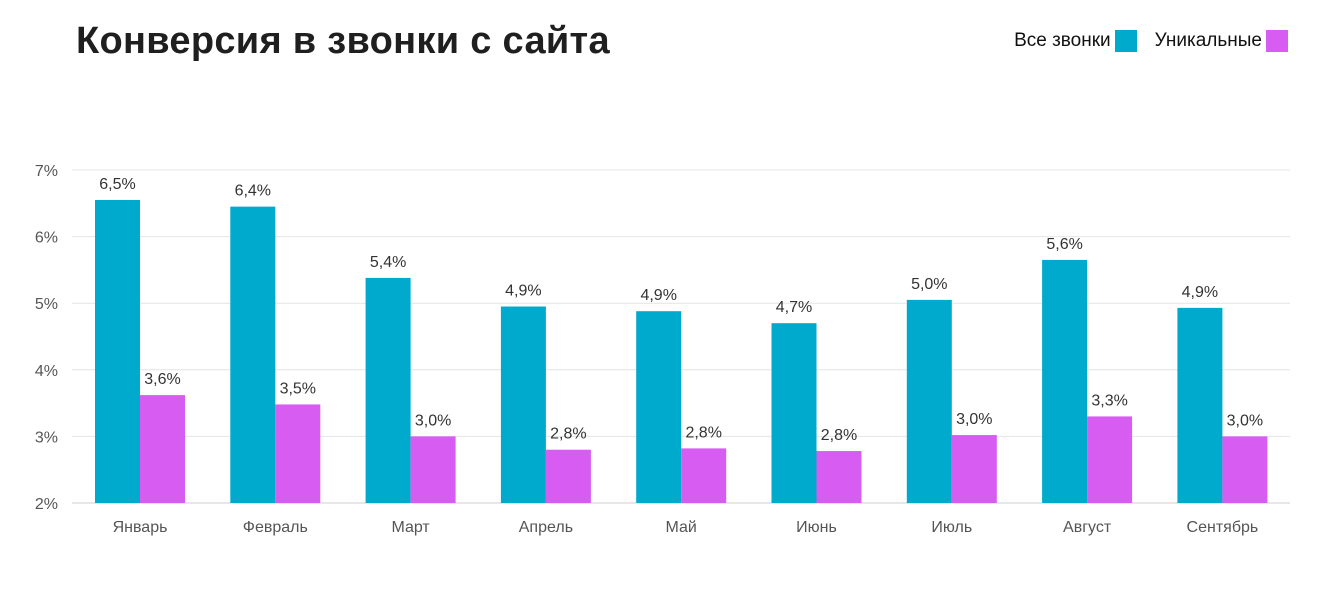  Describe the element at coordinates (681, 527) in the screenshot. I see `x-tick-label: Май` at that location.